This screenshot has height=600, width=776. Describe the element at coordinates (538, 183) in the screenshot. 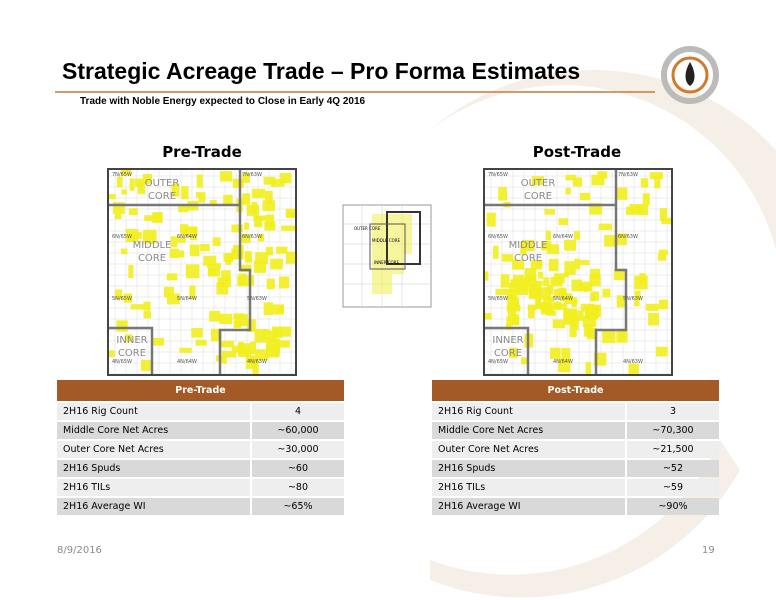

I see `zone-label: OUTER` at that location.